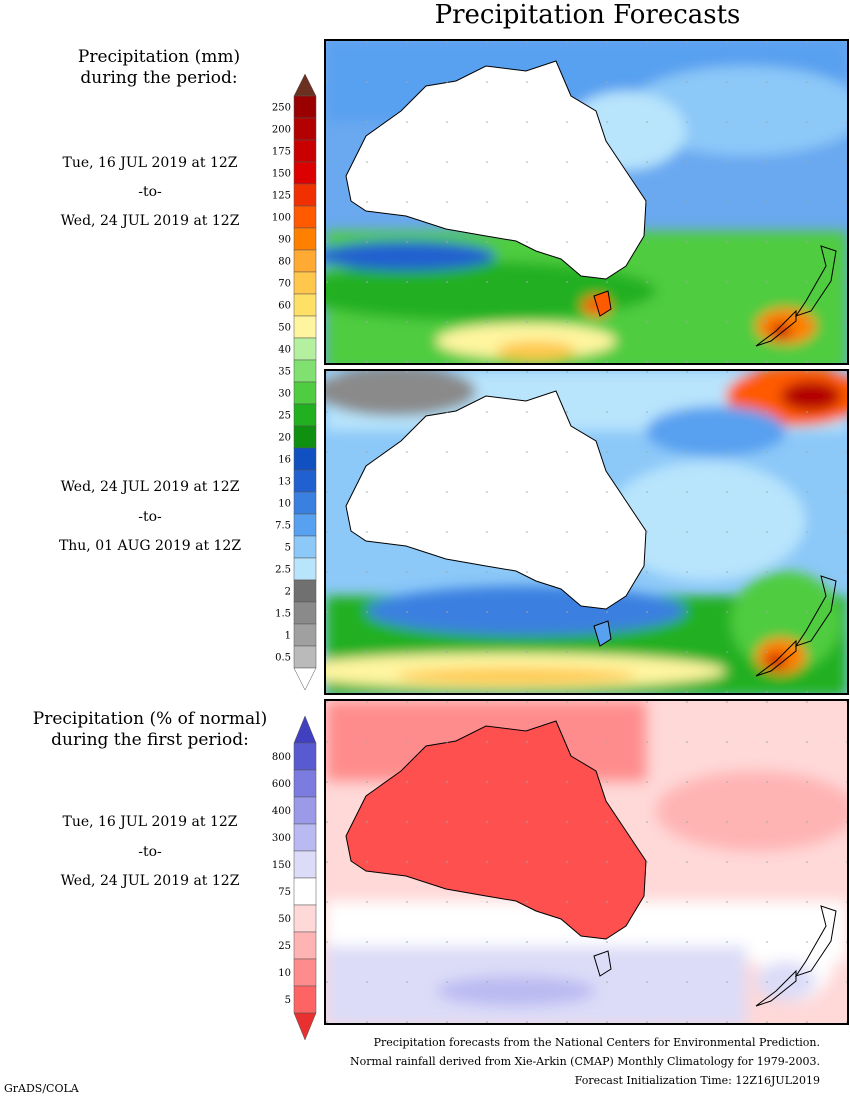 Image resolution: width=850 pixels, height=1100 pixels. I want to click on pct-heading-line1: Precipitation (% of normal), so click(150, 719).